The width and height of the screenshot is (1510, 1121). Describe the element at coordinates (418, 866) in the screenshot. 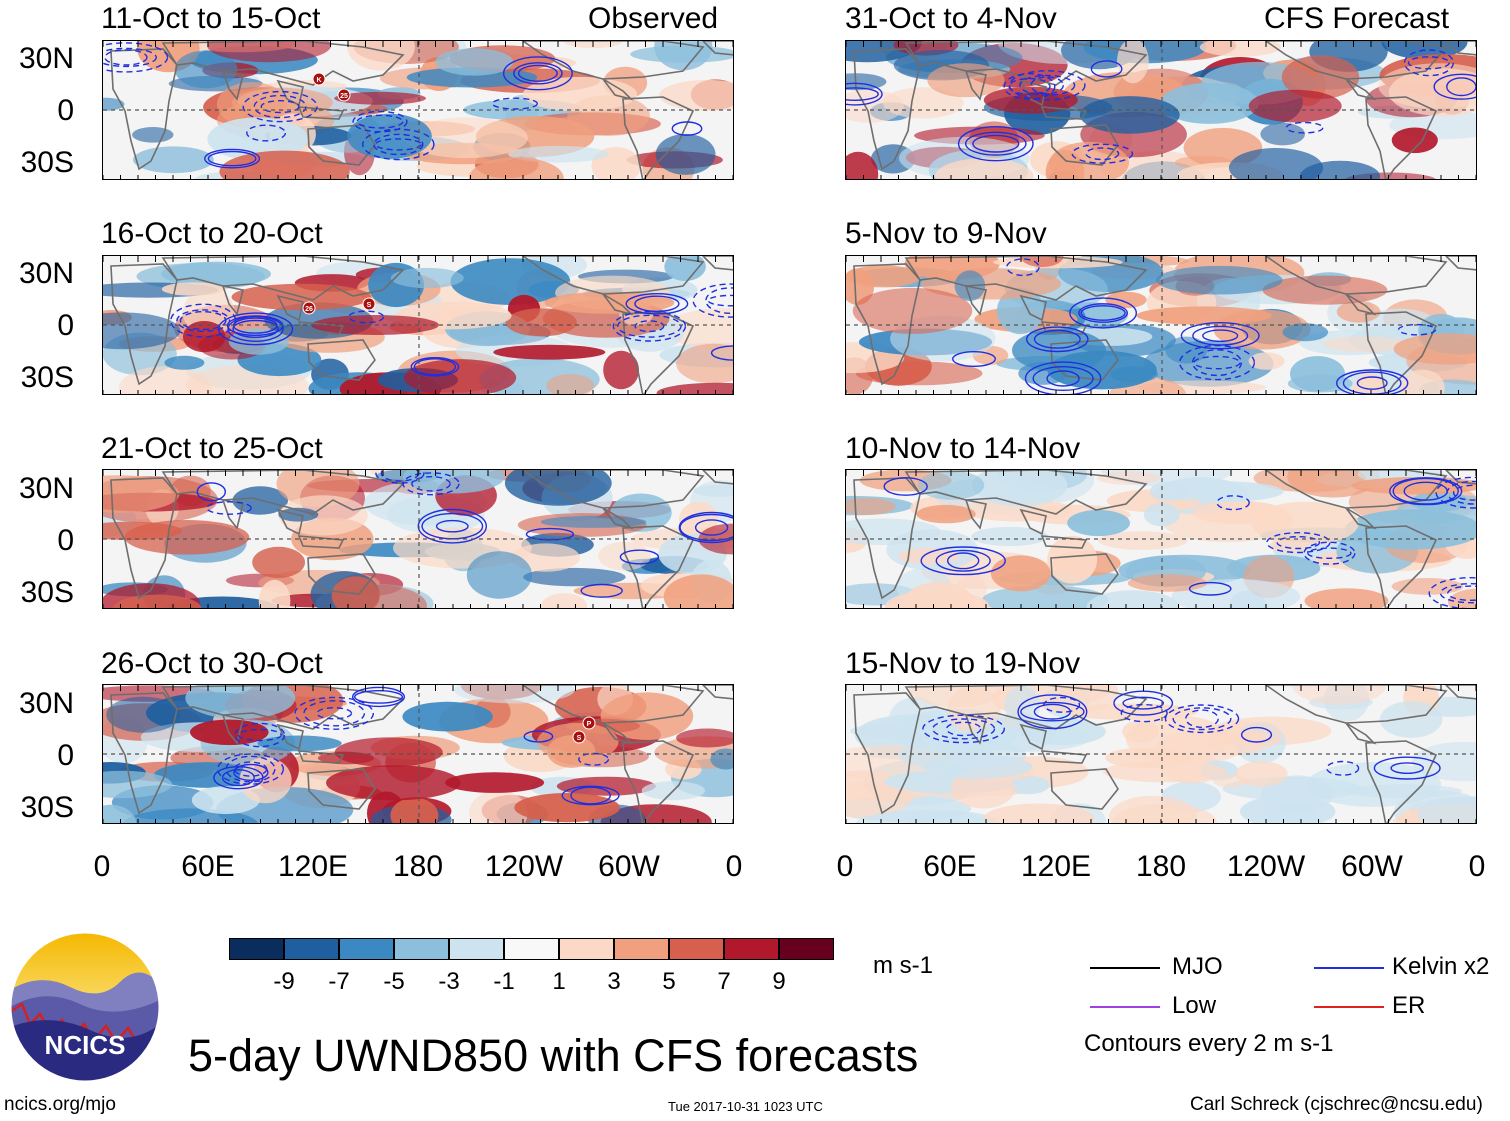

I see `lon-label: 180` at that location.